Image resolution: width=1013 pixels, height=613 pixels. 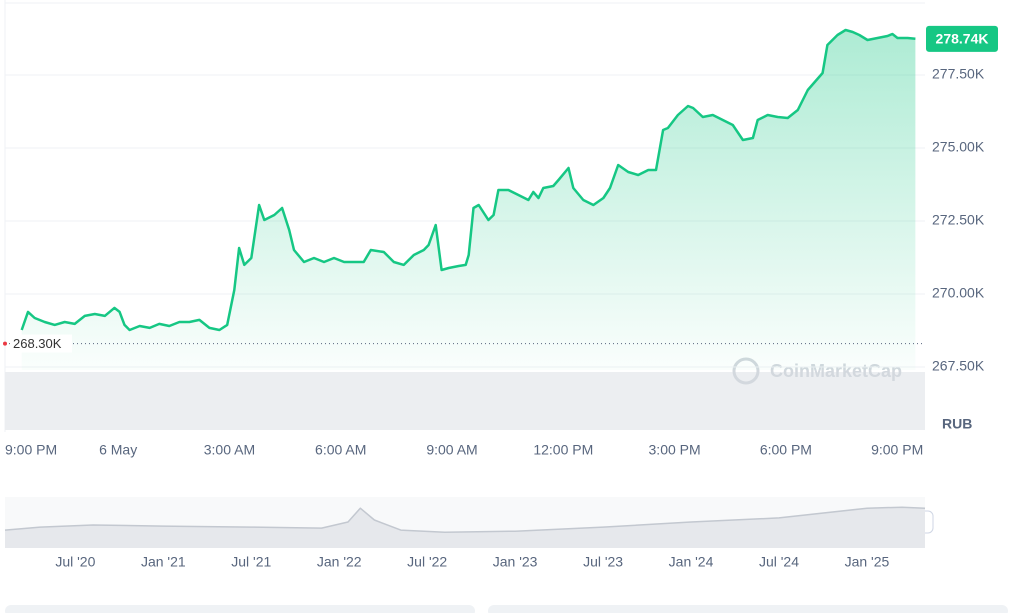 I want to click on x-tick-label: Jan '24, so click(x=691, y=562).